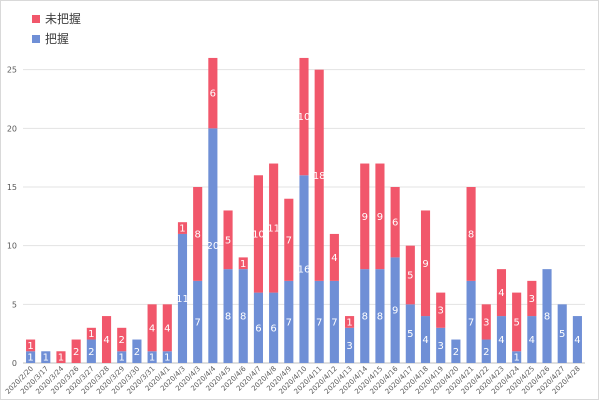 Image resolution: width=600 pixels, height=402 pixels. I want to click on legend-label: 未把握, so click(63, 18).